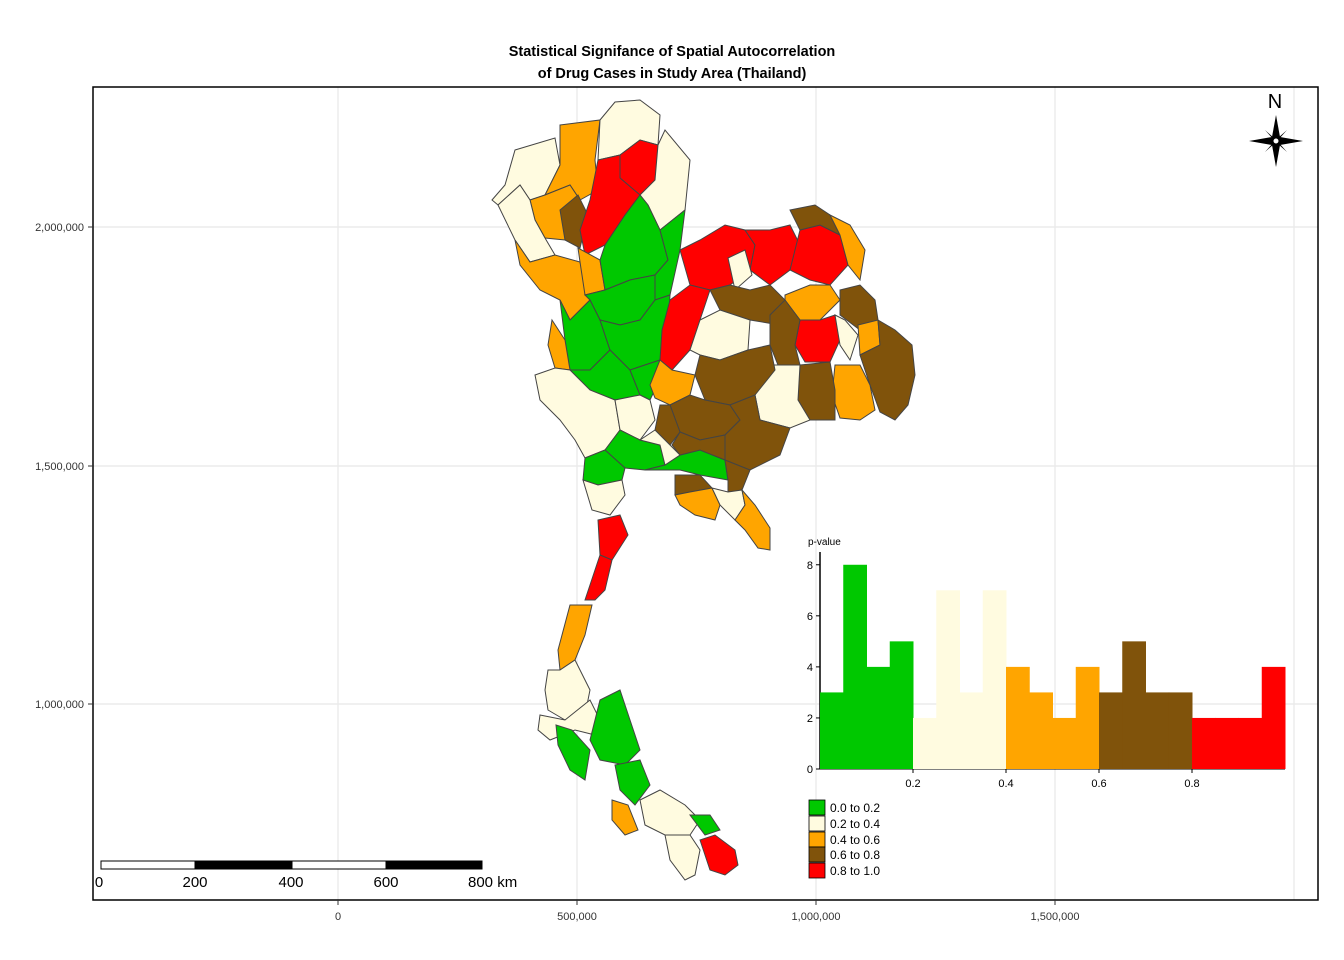  What do you see at coordinates (1191, 784) in the screenshot?
I see `histogram-x-tick-label: 0.8` at bounding box center [1191, 784].